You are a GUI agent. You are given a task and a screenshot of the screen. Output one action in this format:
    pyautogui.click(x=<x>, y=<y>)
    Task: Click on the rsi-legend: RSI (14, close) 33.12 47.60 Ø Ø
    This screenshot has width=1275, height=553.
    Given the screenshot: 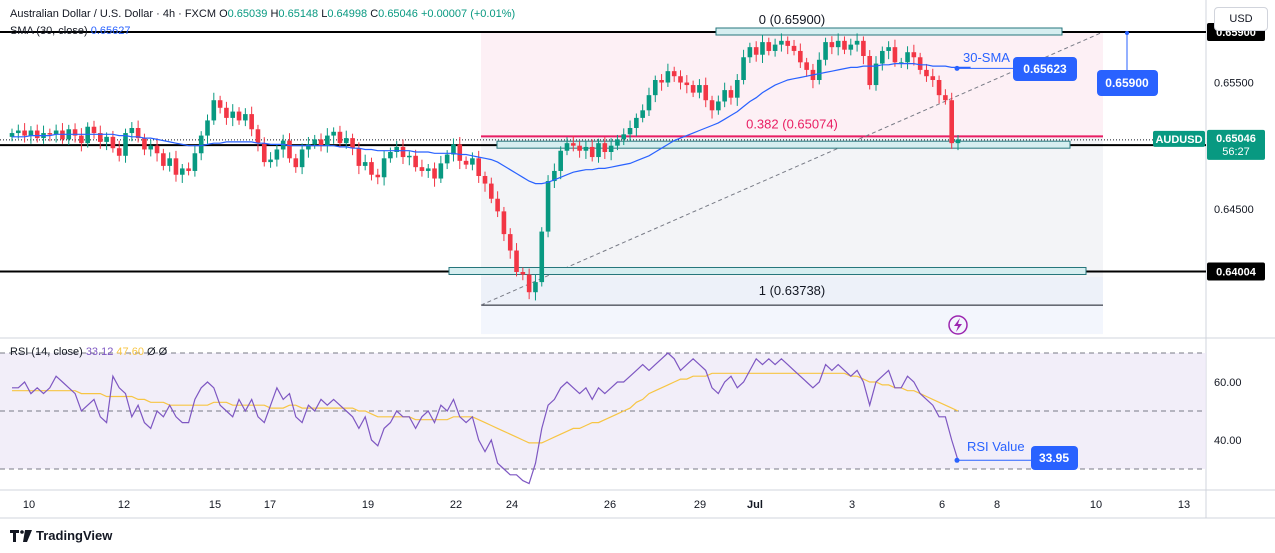 What is the action you would take?
    pyautogui.click(x=89, y=352)
    